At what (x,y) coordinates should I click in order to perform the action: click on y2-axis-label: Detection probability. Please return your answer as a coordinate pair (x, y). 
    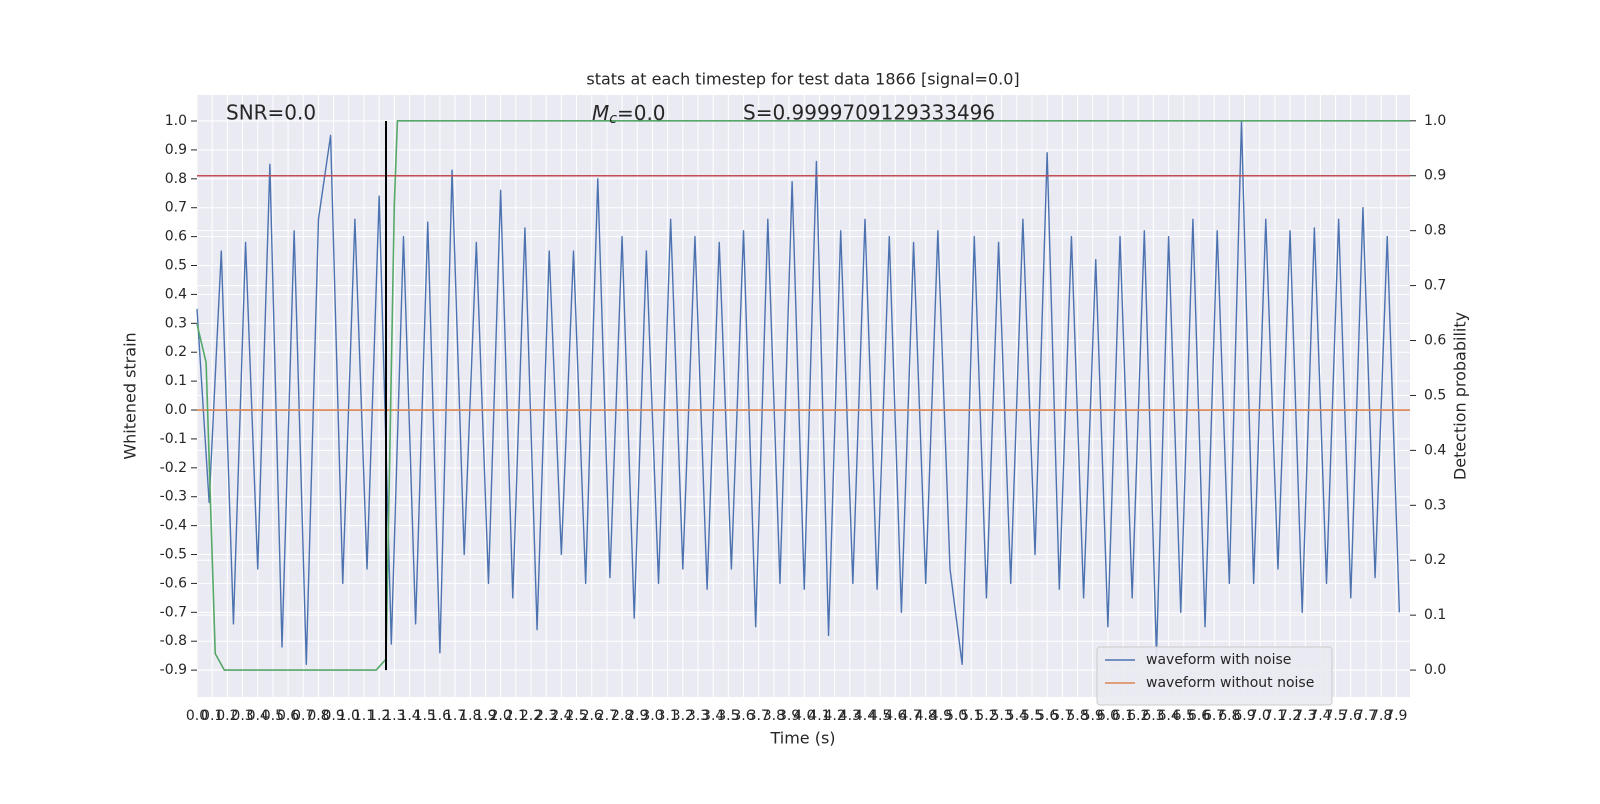
    Looking at the image, I should click on (1460, 396).